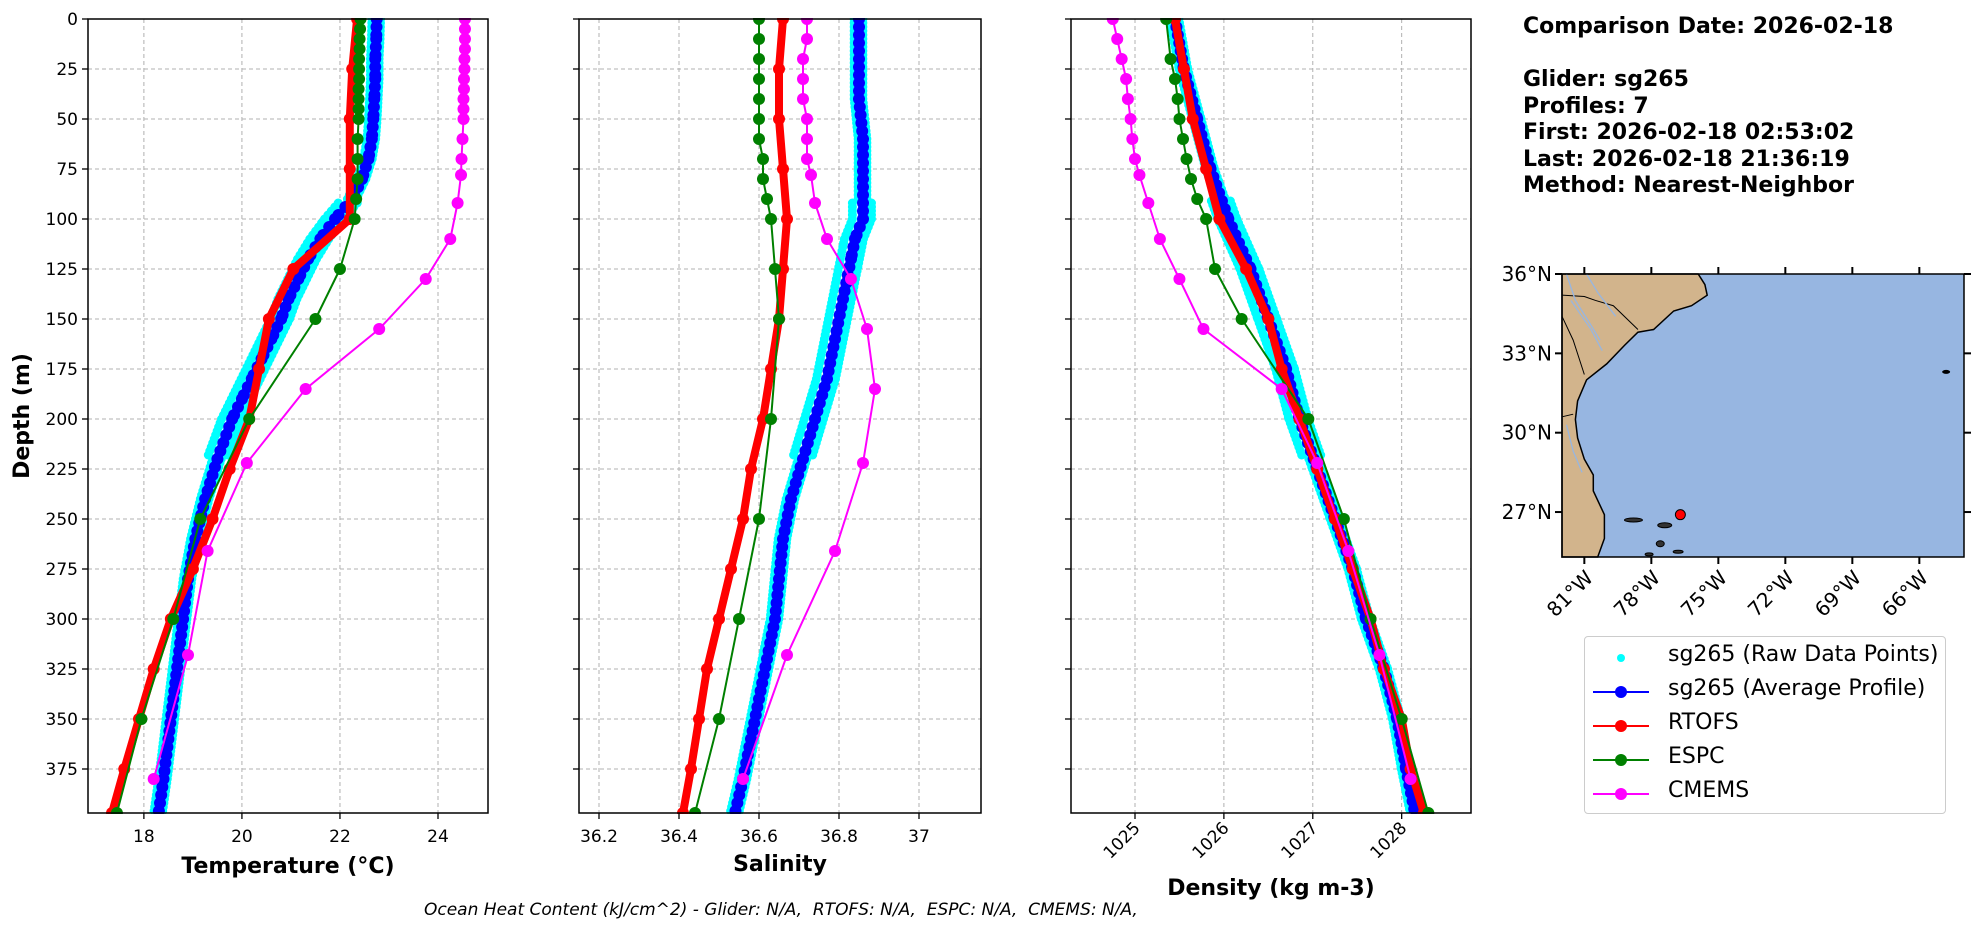 The width and height of the screenshot is (1976, 934). Describe the element at coordinates (1803, 654) in the screenshot. I see `legend-label: sg265 (Raw Data Points)` at that location.